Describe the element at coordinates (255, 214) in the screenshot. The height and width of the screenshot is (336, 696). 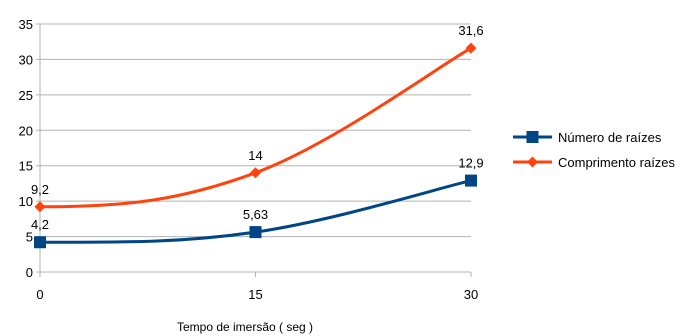
I see `data-label: 5,63` at that location.